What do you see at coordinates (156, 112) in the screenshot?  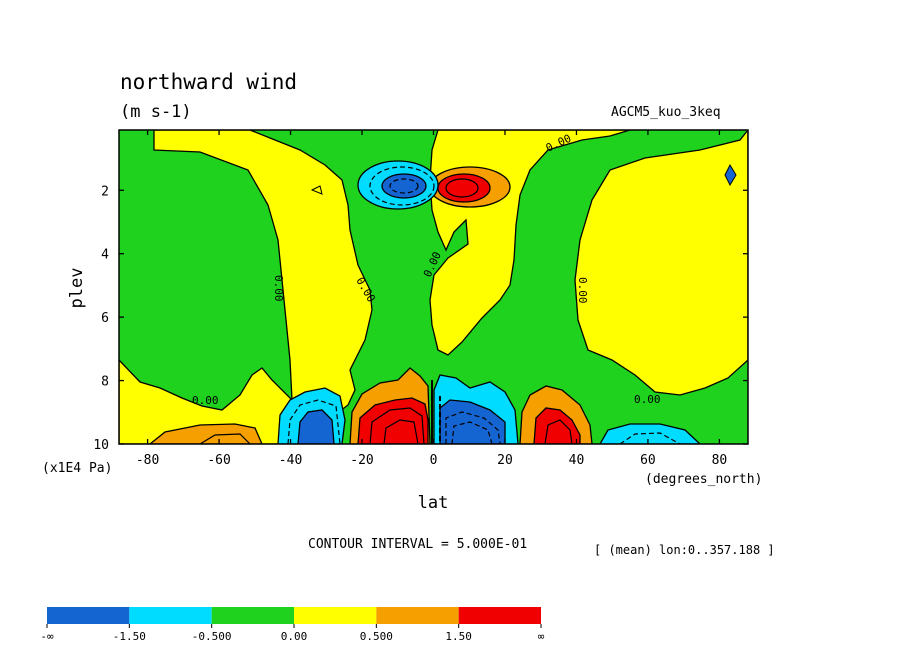 I see `units-label: (m s-1)` at bounding box center [156, 112].